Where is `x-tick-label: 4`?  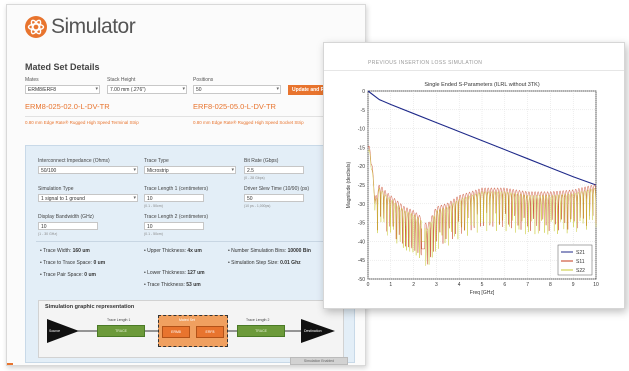 x-tick-label: 4 is located at coordinates (459, 285).